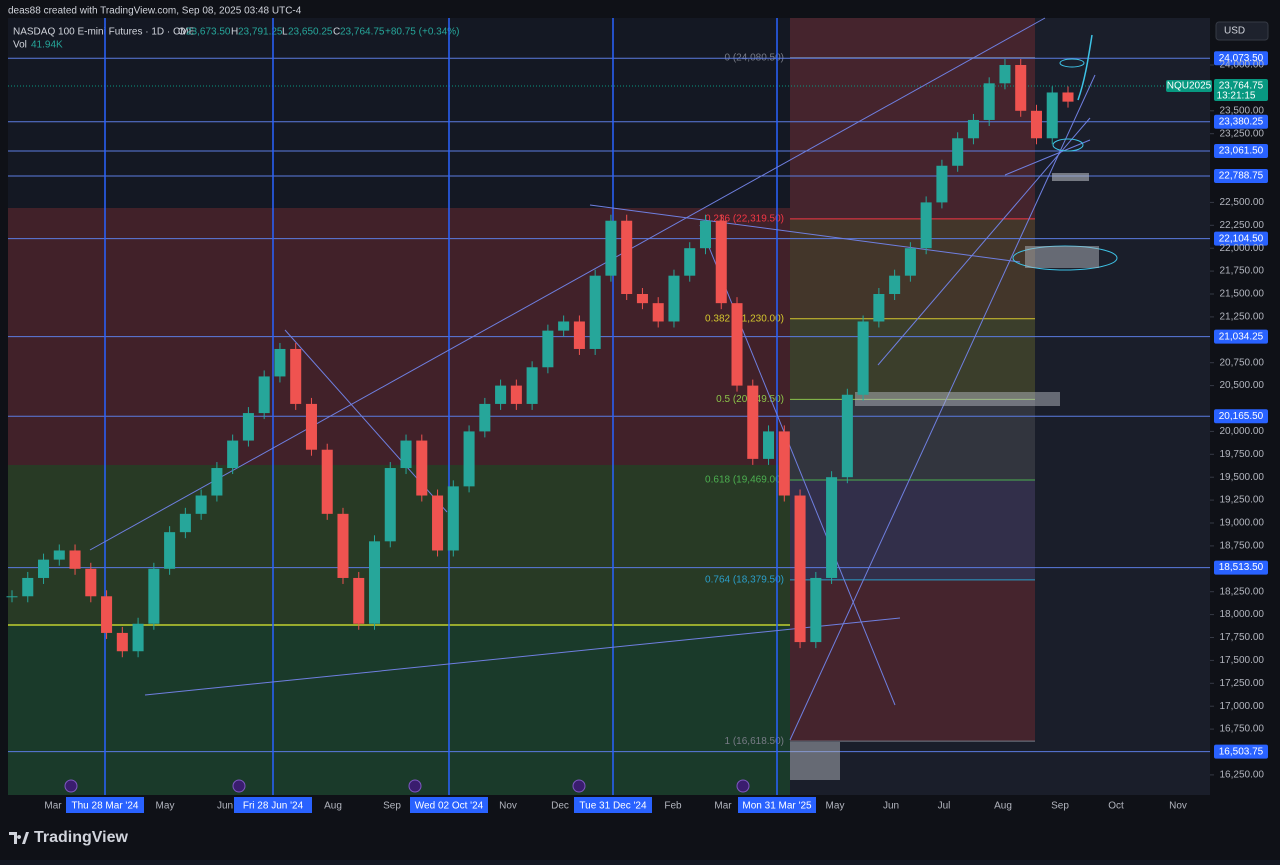  What do you see at coordinates (755, 57) in the screenshot?
I see `fib-label: 0 (24,080.50)` at bounding box center [755, 57].